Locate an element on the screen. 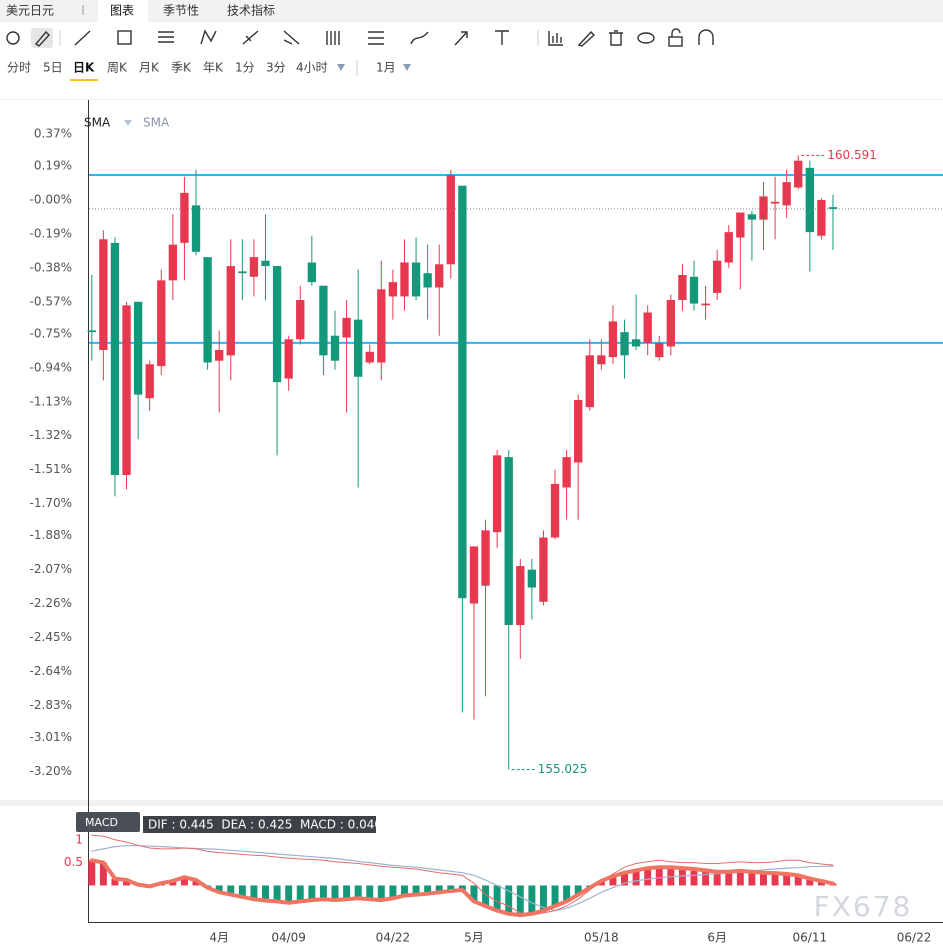 This screenshot has width=943, height=944. timeframe: 日K is located at coordinates (84, 68).